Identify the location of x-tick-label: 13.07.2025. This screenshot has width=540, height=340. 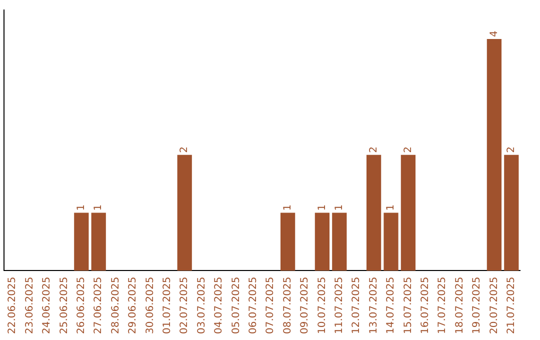
(374, 305).